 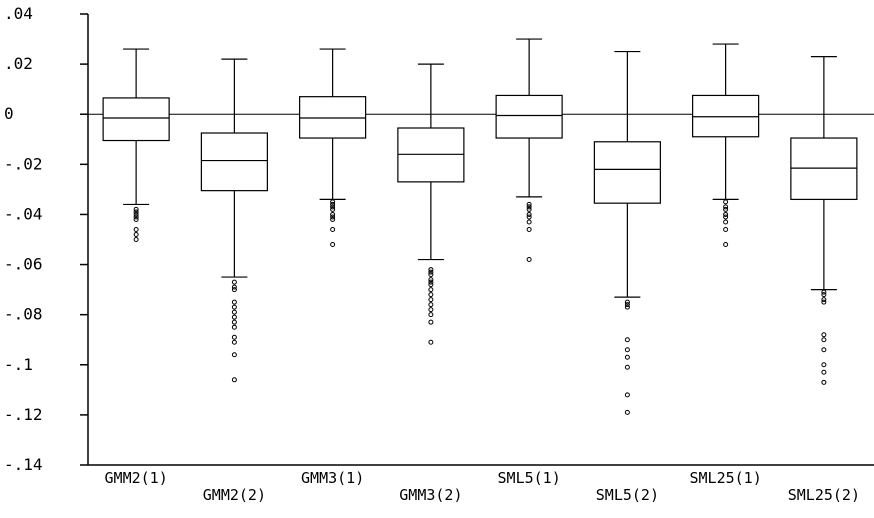 I want to click on box-gmm21, so click(x=136, y=145).